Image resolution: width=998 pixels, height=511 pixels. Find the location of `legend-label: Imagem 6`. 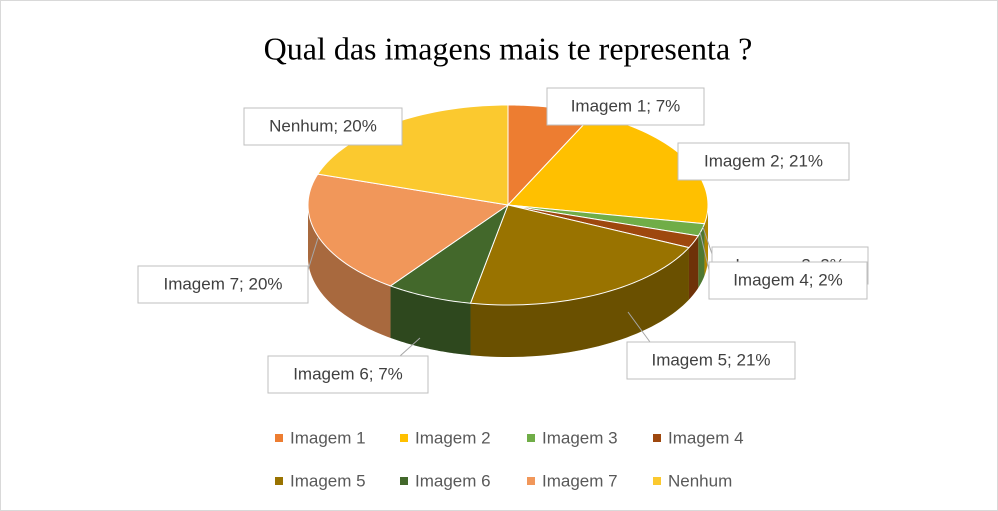

legend-label: Imagem 6 is located at coordinates (453, 480).